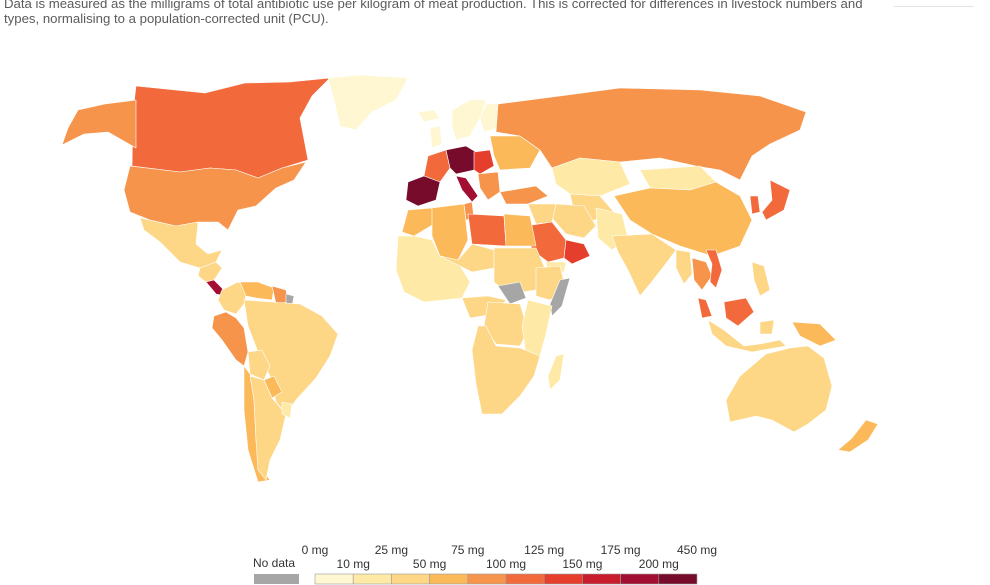  I want to click on legend-top-label: 175 mg, so click(621, 550).